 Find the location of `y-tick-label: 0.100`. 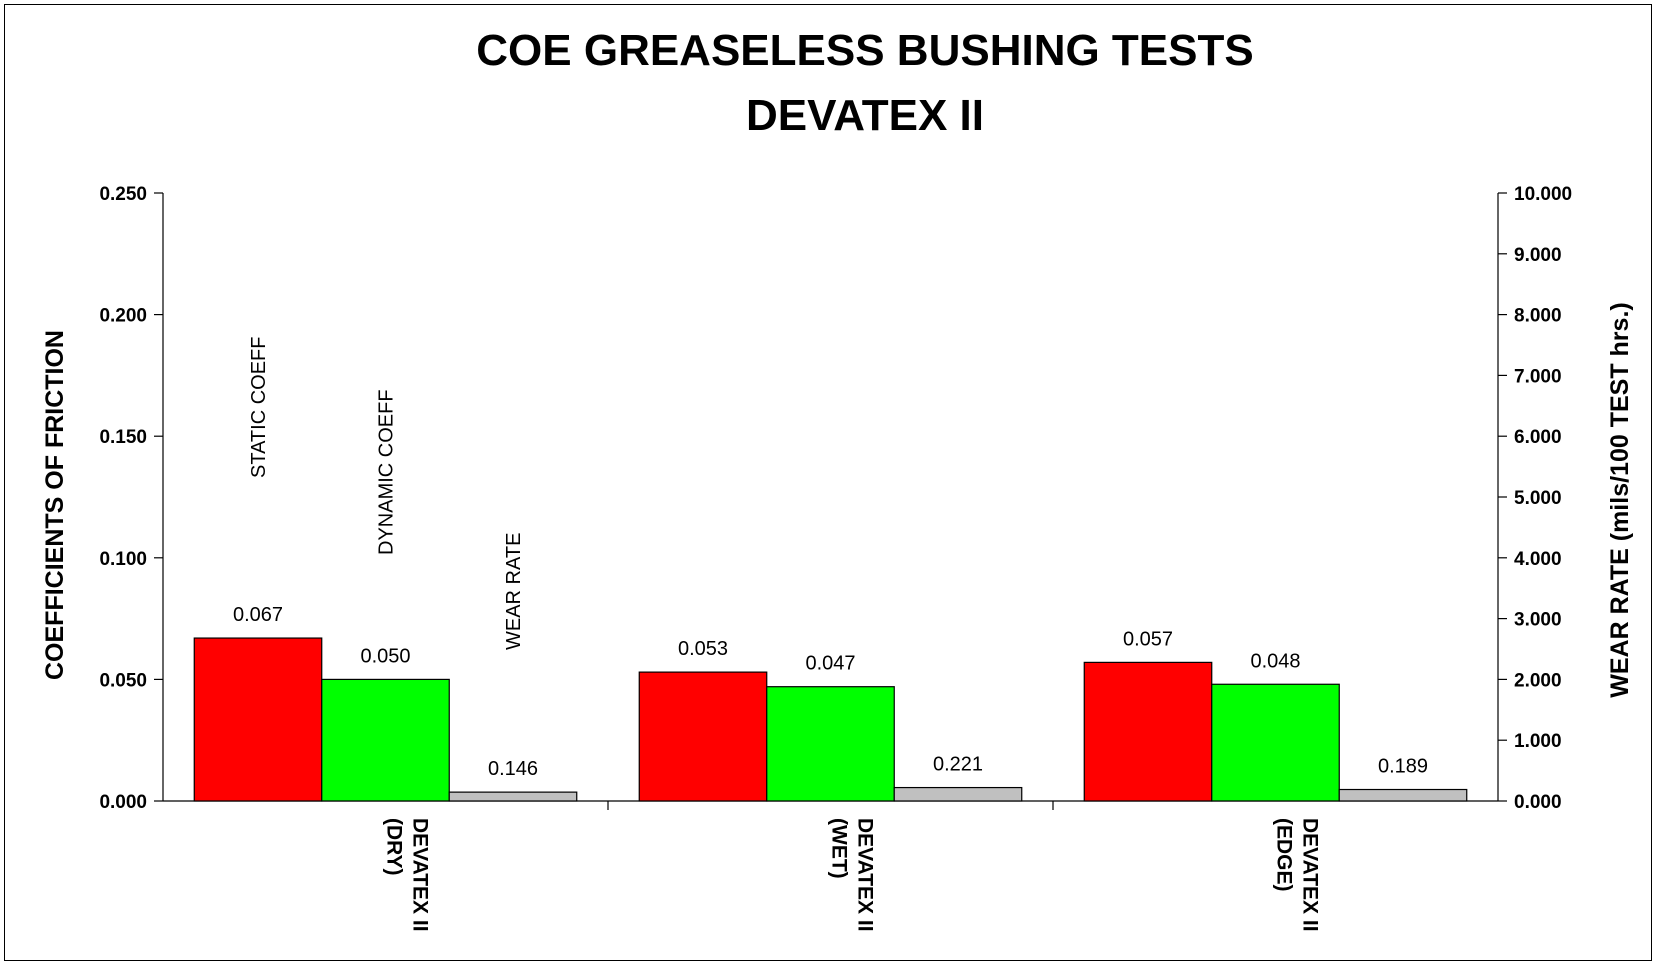

y-tick-label: 0.100 is located at coordinates (123, 559).